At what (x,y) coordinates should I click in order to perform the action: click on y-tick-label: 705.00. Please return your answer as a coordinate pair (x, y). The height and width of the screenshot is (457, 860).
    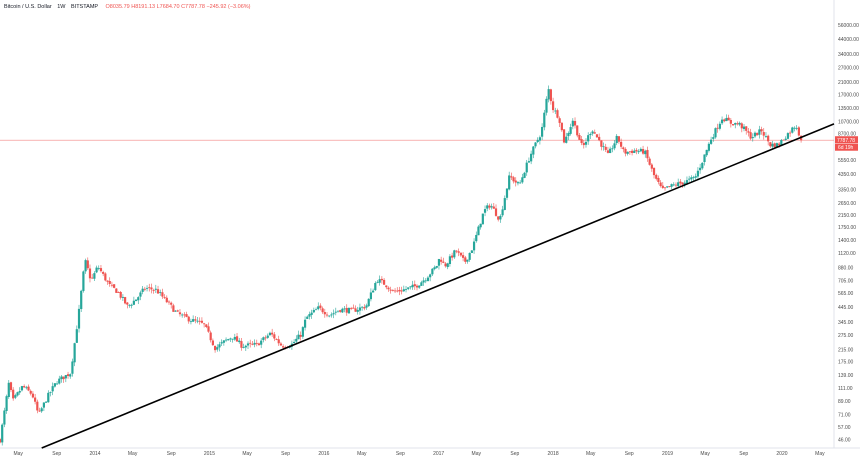
    Looking at the image, I should click on (846, 281).